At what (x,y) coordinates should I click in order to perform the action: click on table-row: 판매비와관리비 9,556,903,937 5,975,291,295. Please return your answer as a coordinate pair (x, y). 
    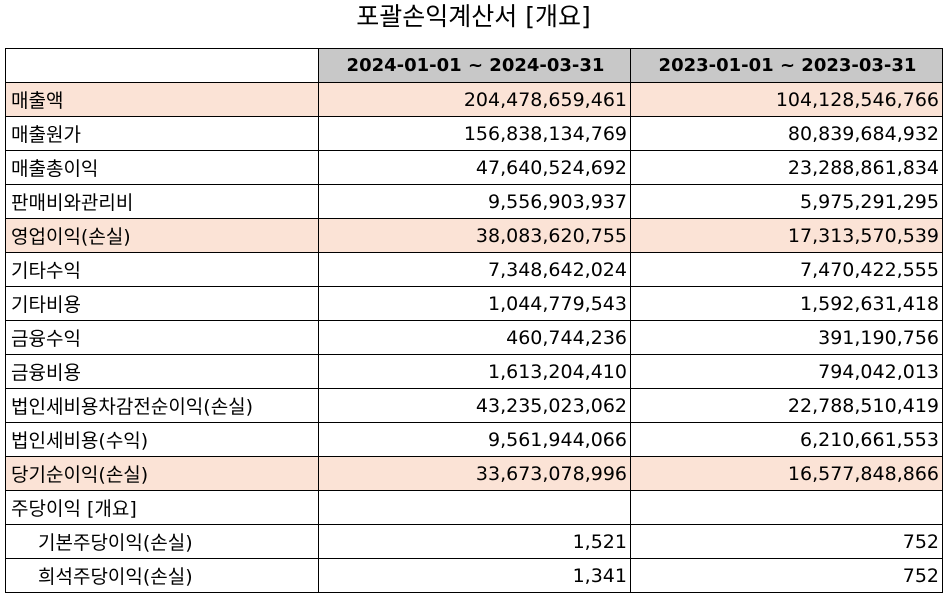
    Looking at the image, I should click on (474, 201).